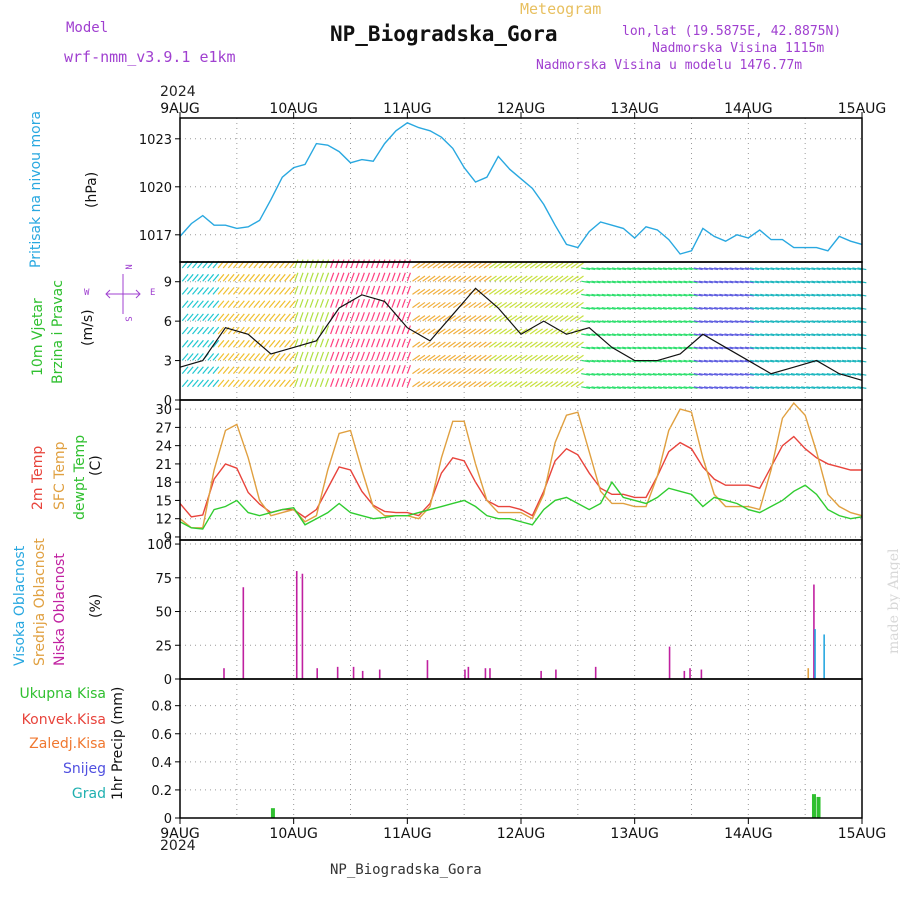  Describe the element at coordinates (63, 720) in the screenshot. I see `precip-label-conv: Konvek.Kisa` at that location.